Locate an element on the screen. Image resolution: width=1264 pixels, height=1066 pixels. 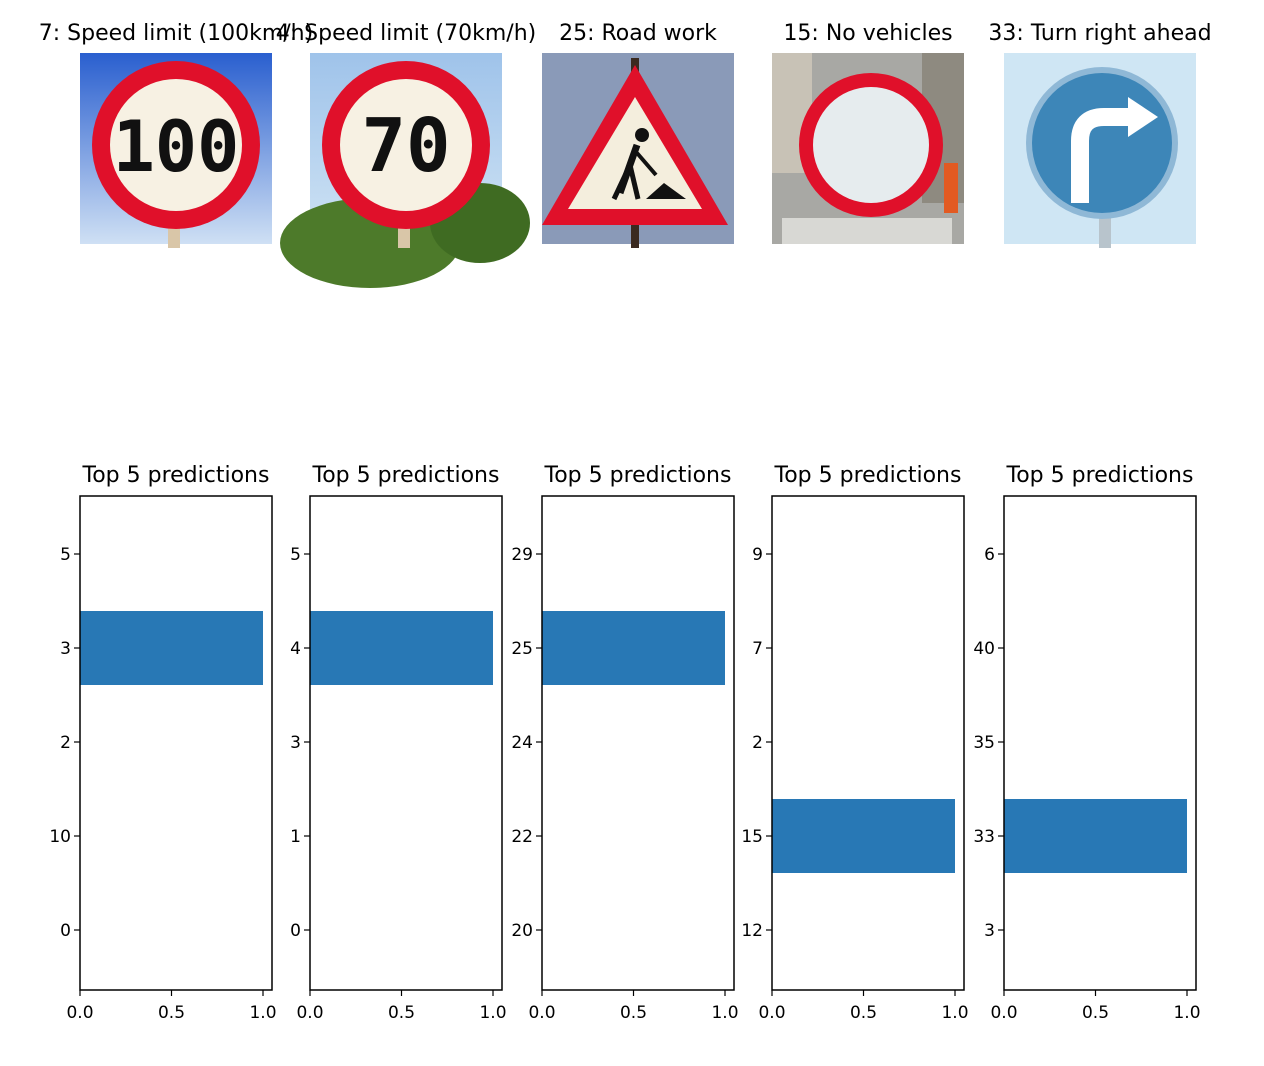
y-tick-label: 25 is located at coordinates (522, 649).